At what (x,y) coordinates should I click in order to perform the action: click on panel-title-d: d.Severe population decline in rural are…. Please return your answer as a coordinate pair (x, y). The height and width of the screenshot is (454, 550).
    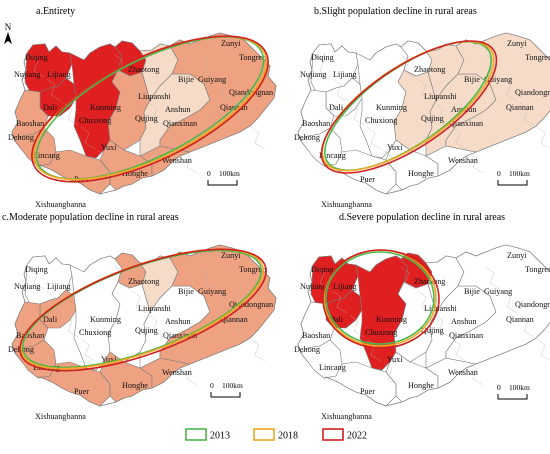
    Looking at the image, I should click on (422, 217).